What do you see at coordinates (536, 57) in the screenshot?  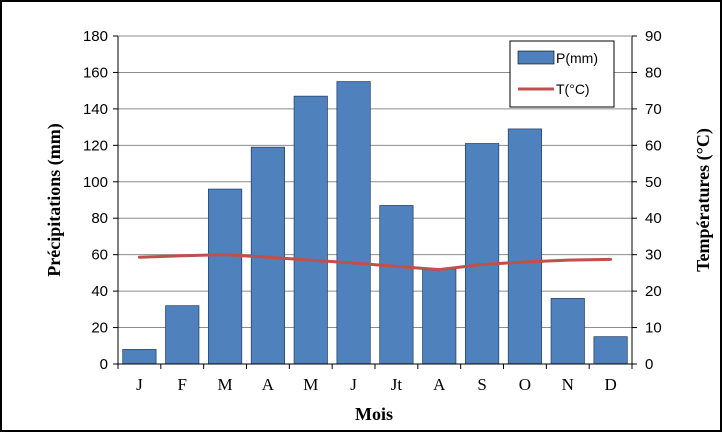 I see `legend-bar-swatch` at bounding box center [536, 57].